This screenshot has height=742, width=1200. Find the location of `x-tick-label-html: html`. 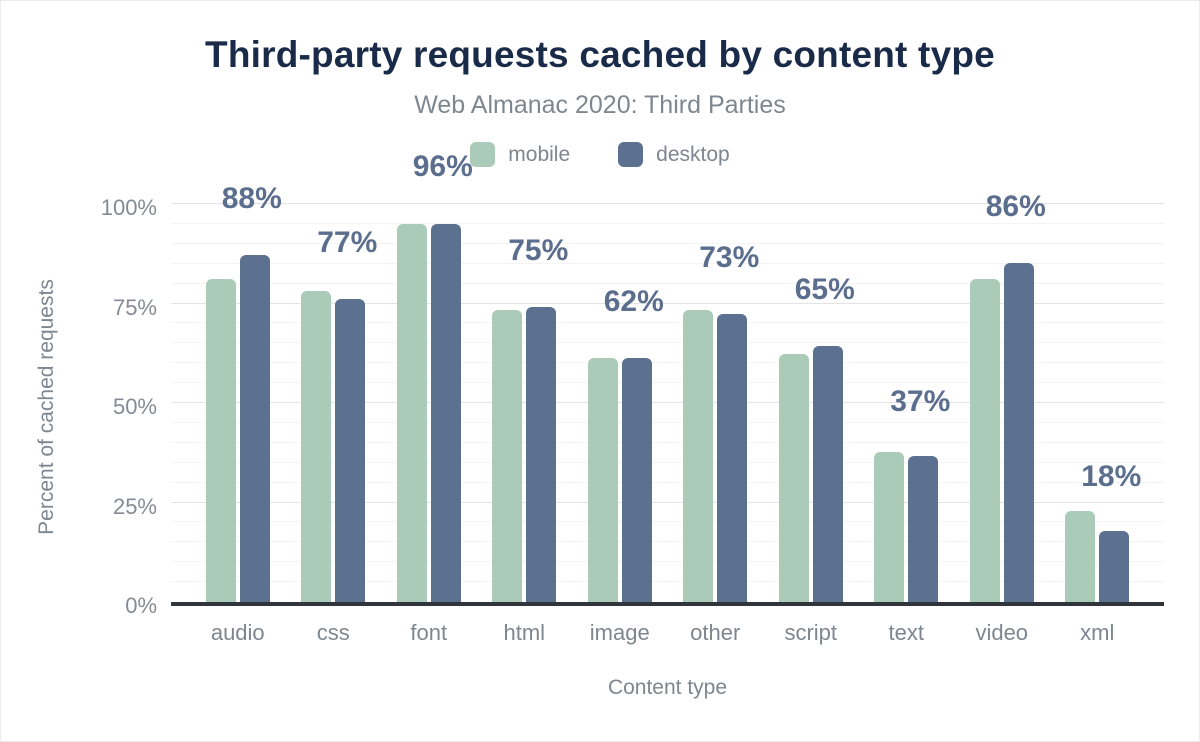

x-tick-label-html: html is located at coordinates (524, 632).